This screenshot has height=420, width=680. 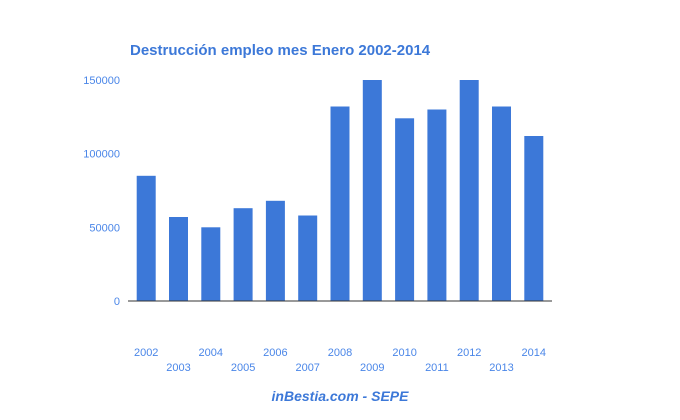 I want to click on y-axis-ticks: 0 50000 100000 150000, so click(x=101, y=191).